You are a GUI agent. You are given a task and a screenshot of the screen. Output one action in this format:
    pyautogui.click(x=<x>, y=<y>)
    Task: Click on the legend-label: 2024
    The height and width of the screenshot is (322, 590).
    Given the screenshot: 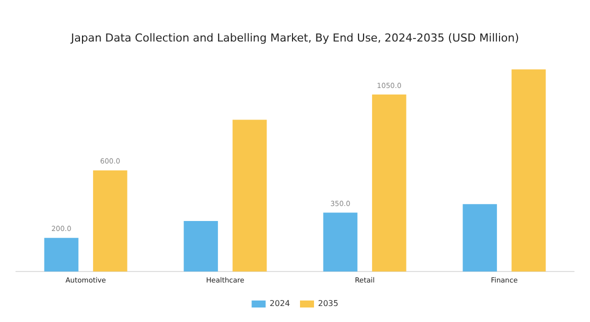 What is the action you would take?
    pyautogui.click(x=280, y=303)
    